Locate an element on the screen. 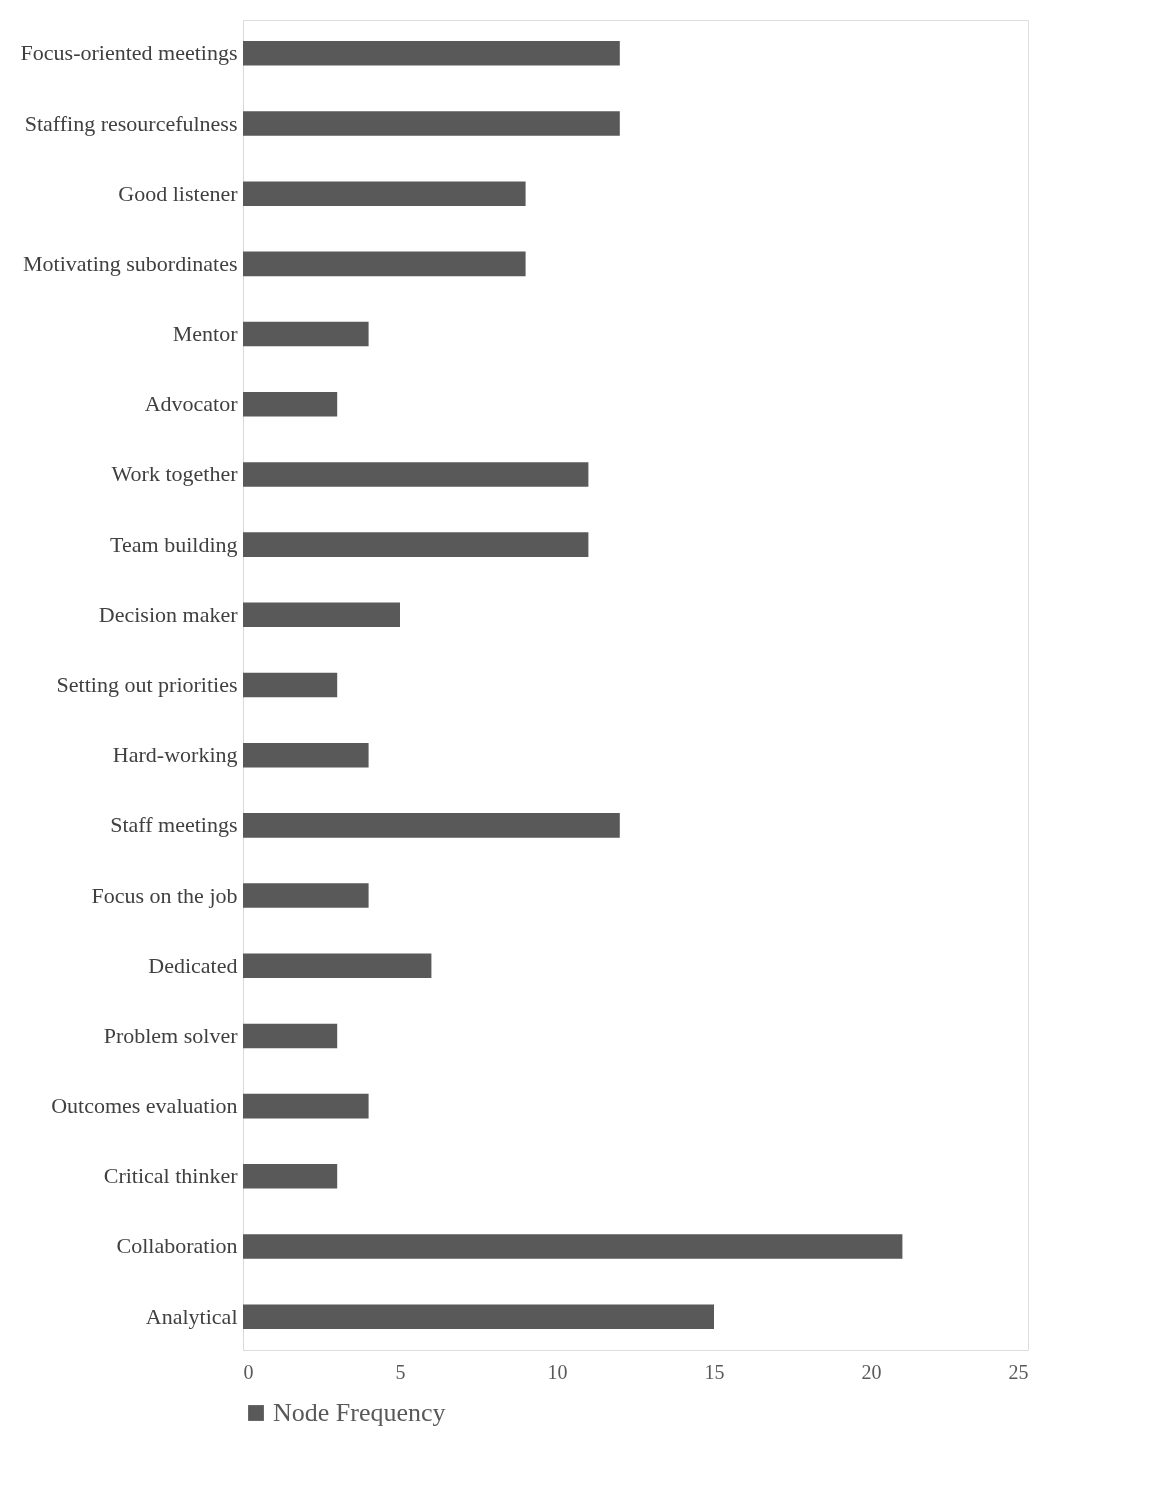  y-tick-label: Problem solver is located at coordinates (171, 1035).